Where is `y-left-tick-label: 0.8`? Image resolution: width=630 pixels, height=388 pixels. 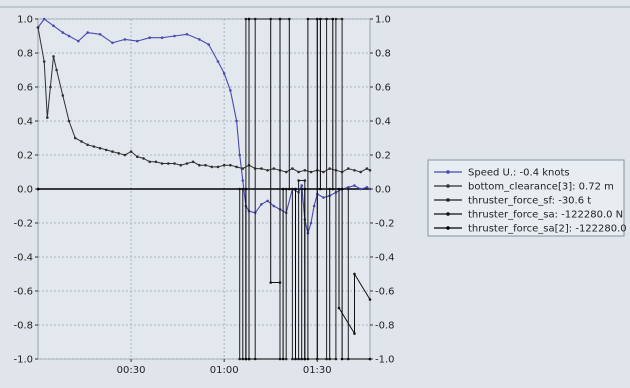 y-left-tick-label: 0.8 is located at coordinates (25, 54).